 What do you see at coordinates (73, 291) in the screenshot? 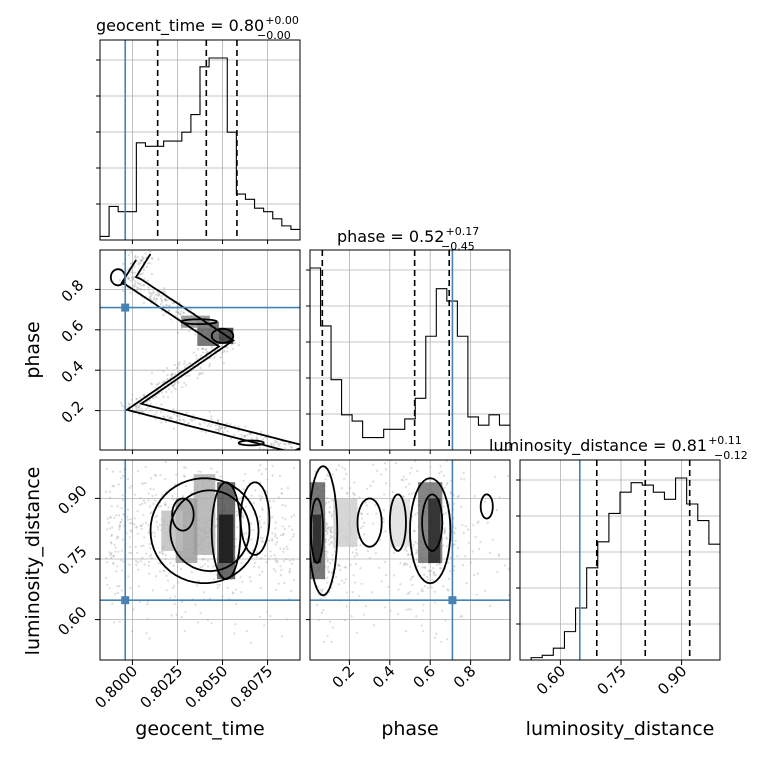
I see `y-tick-label-phase: 0.8` at bounding box center [73, 291].